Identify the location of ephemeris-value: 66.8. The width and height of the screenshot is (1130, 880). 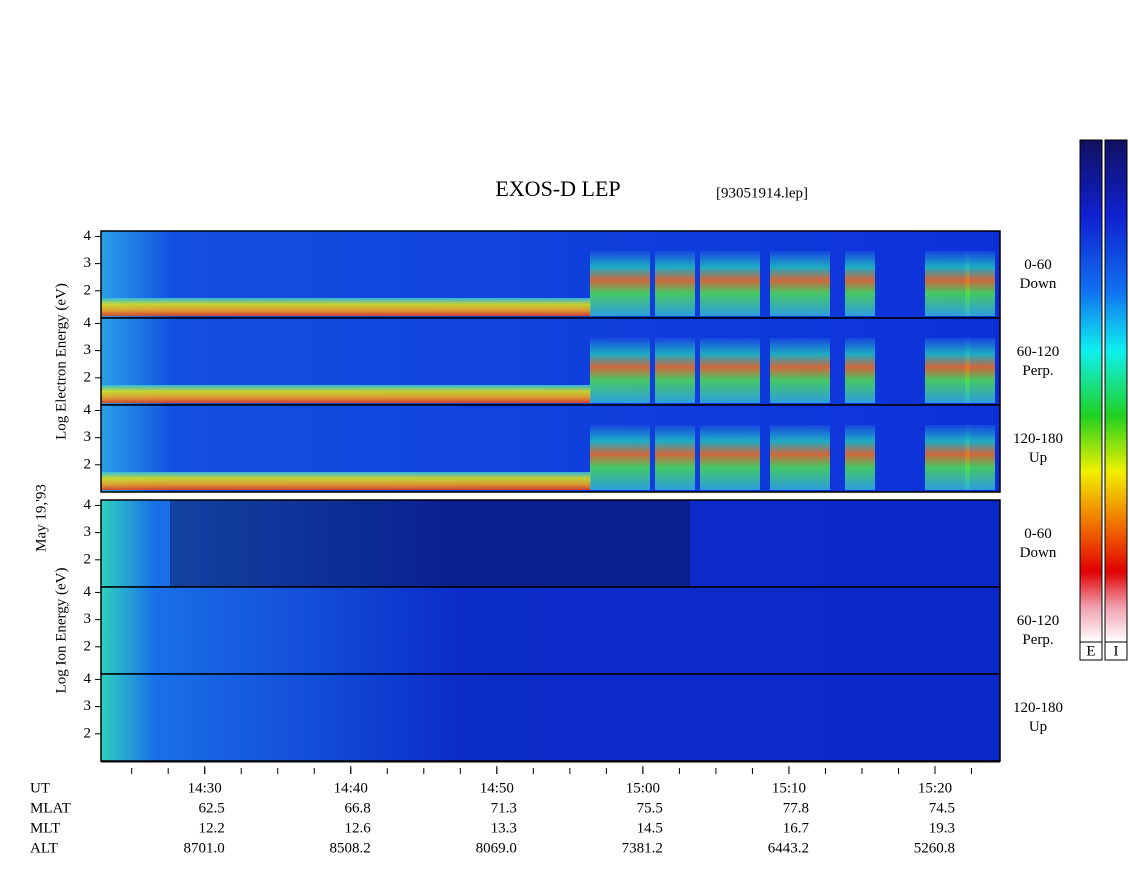
(358, 808).